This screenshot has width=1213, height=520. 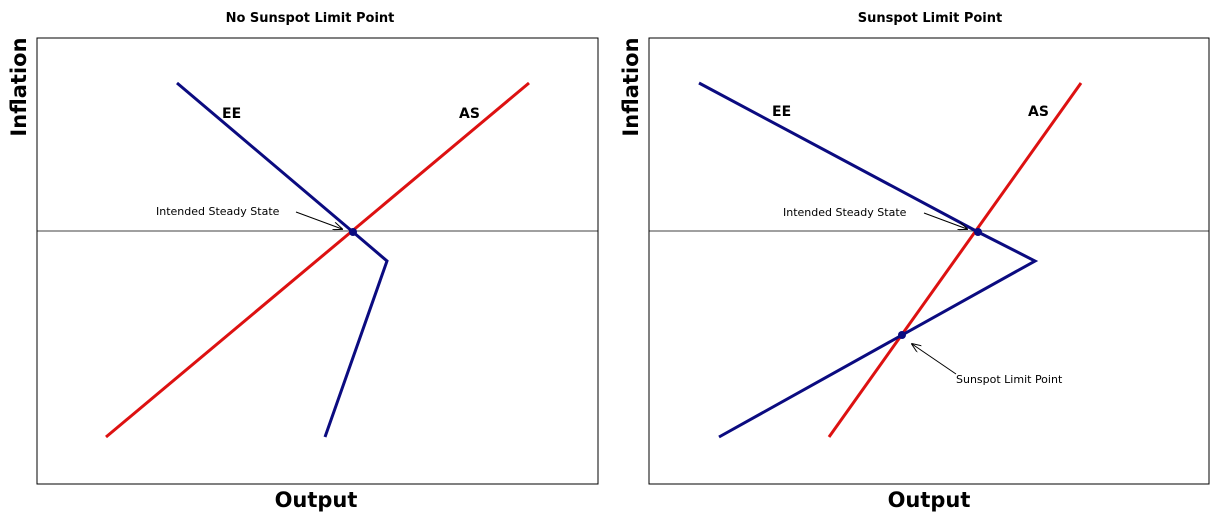 What do you see at coordinates (955, 260) in the screenshot?
I see `as-curve` at bounding box center [955, 260].